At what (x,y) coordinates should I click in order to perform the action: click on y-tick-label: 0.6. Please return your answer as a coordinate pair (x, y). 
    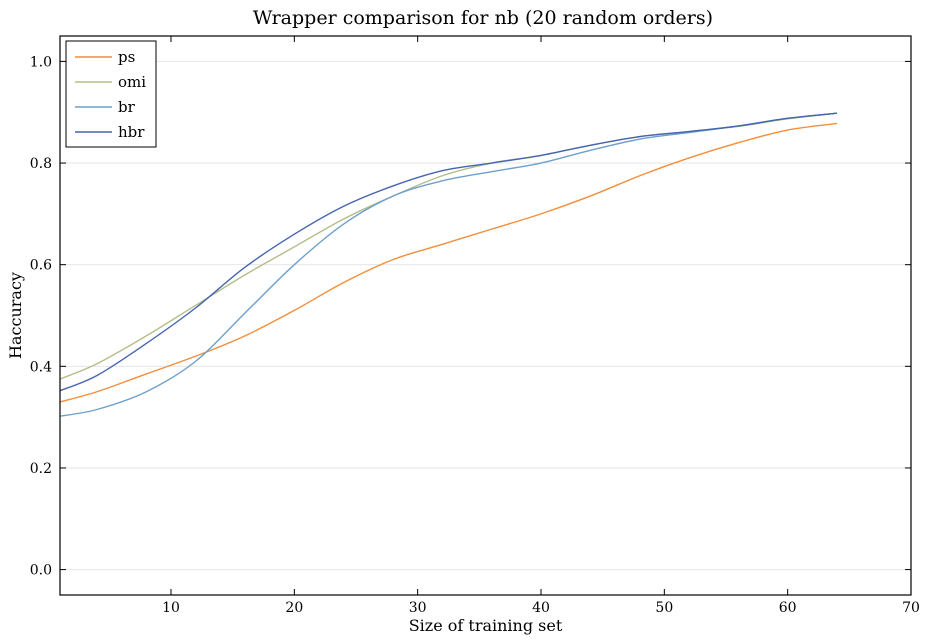
    Looking at the image, I should click on (41, 266).